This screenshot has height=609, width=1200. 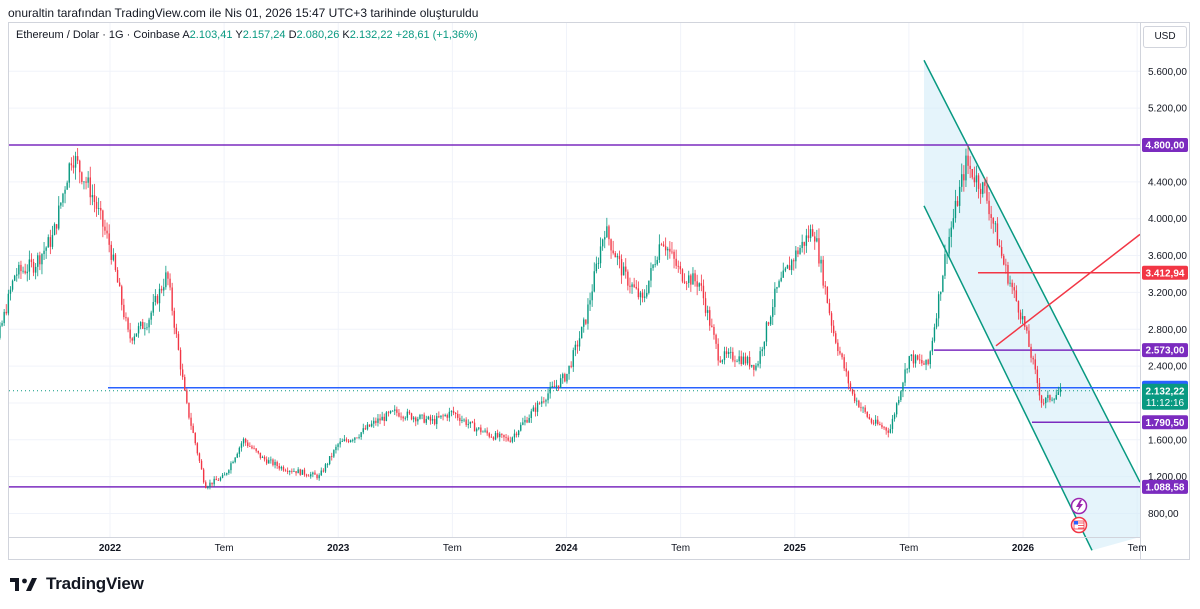 What do you see at coordinates (211, 35) in the screenshot?
I see `open-value: 2.103,41` at bounding box center [211, 35].